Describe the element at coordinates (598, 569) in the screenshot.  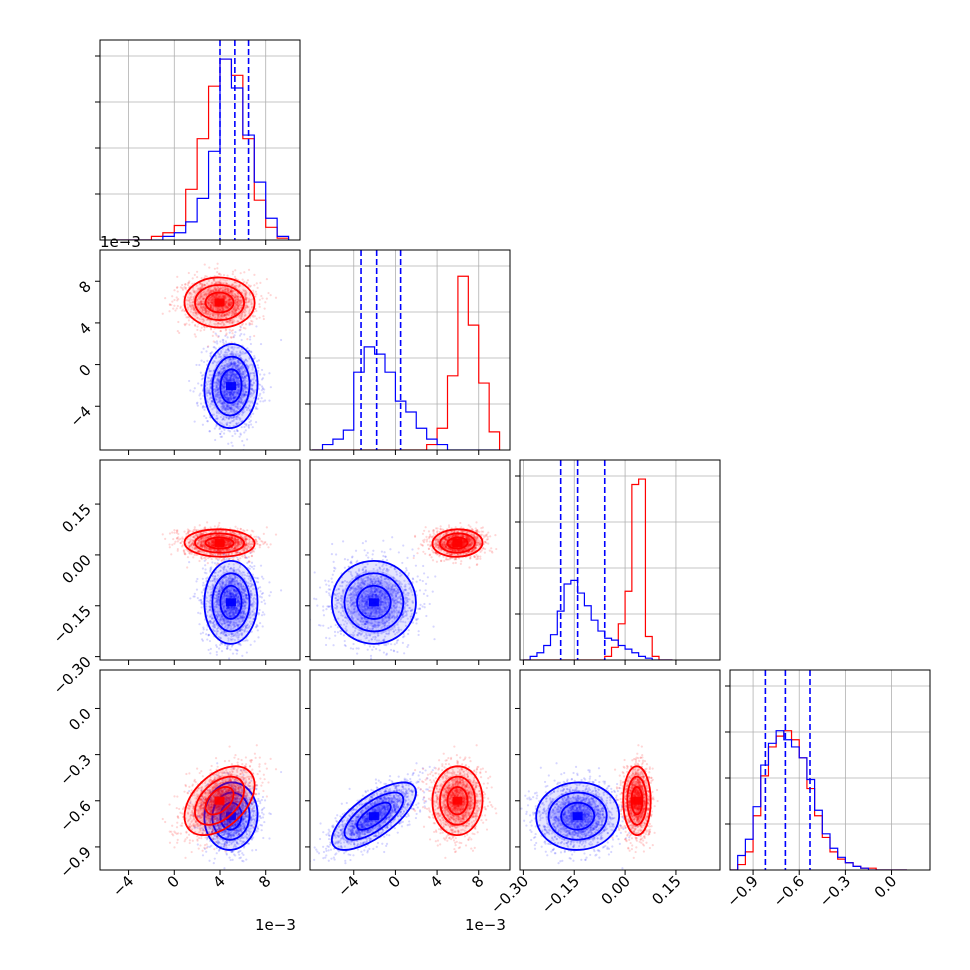
I see `red-histogram` at that location.